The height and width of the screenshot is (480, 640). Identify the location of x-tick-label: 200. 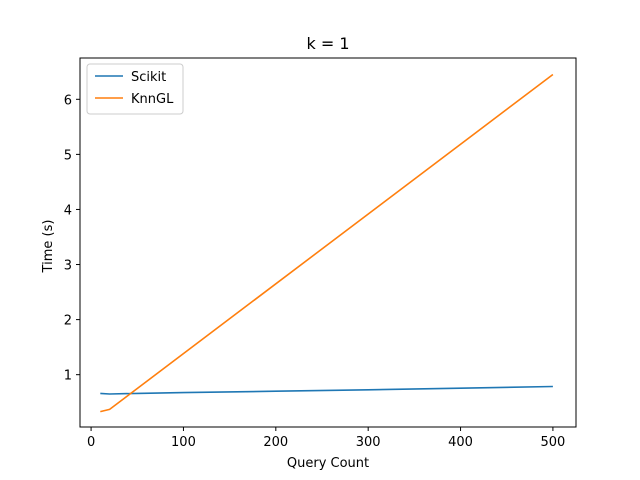
(275, 442).